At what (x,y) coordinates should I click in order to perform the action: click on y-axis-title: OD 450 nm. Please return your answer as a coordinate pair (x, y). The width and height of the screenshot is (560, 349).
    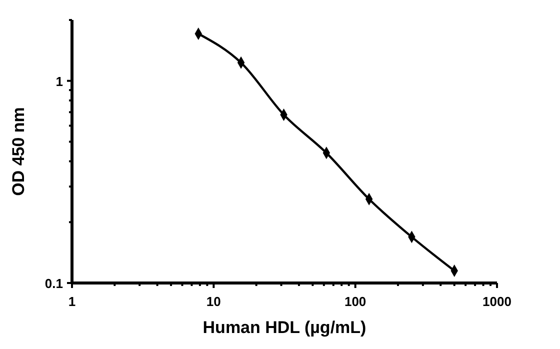
    Looking at the image, I should click on (18, 151).